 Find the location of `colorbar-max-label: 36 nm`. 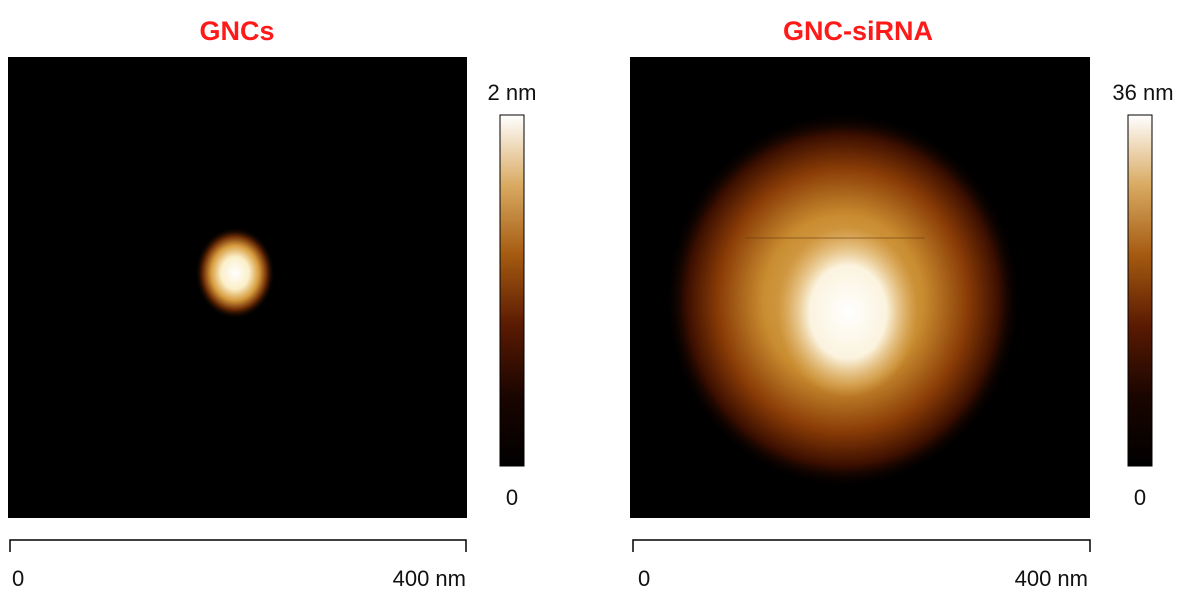

colorbar-max-label: 36 nm is located at coordinates (1142, 92).